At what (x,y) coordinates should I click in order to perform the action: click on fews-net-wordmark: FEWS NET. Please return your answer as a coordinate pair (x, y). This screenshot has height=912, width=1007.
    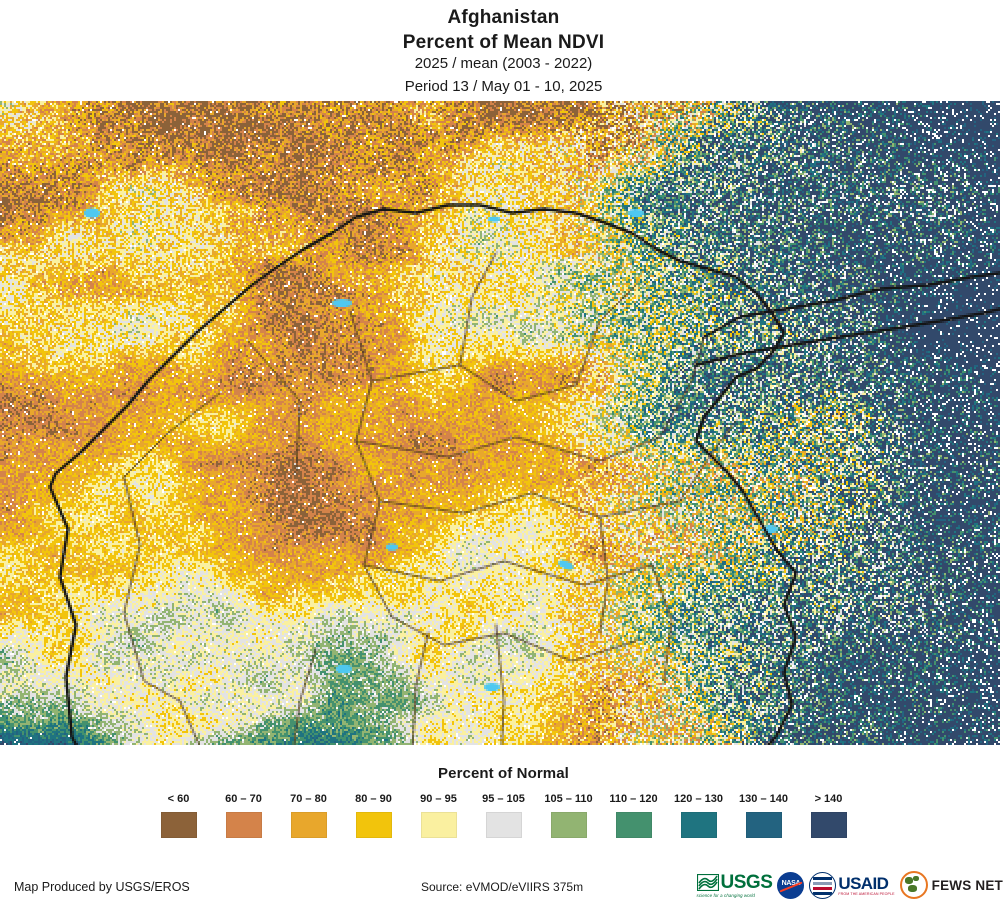
    Looking at the image, I should click on (967, 885).